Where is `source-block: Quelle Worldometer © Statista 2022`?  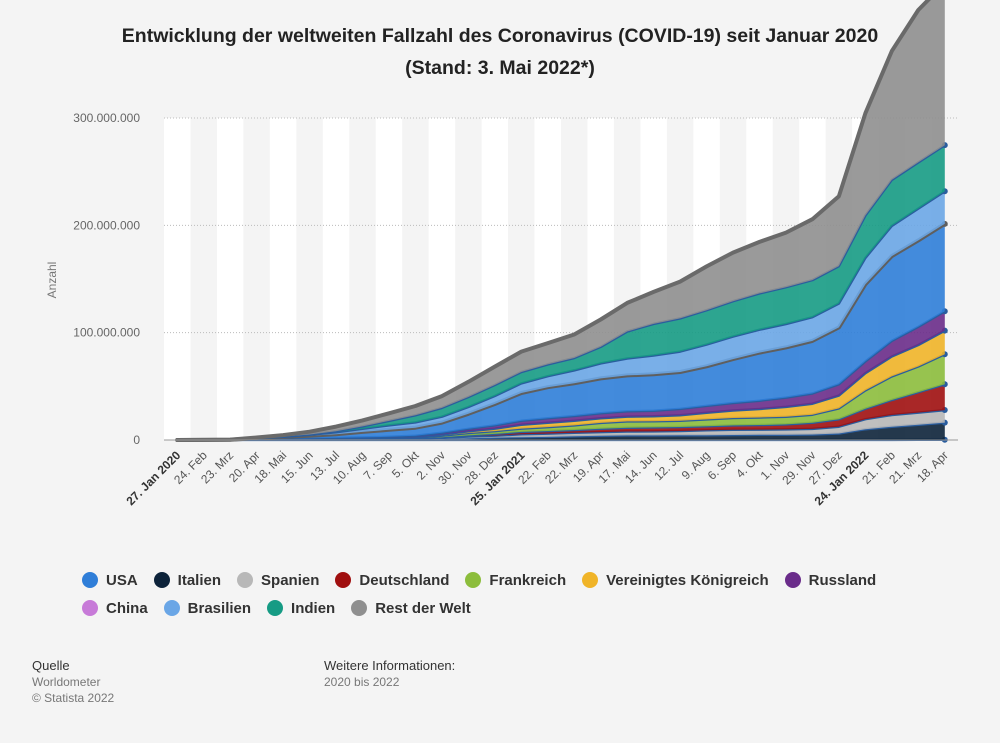 source-block: Quelle Worldometer © Statista 2022 is located at coordinates (73, 682).